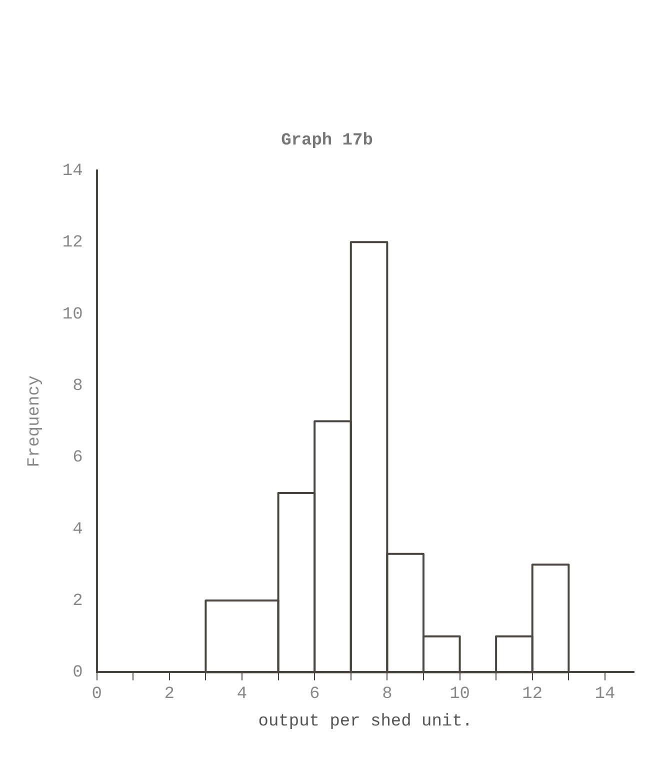 This screenshot has height=775, width=654. I want to click on x-tick-label: 4, so click(242, 694).